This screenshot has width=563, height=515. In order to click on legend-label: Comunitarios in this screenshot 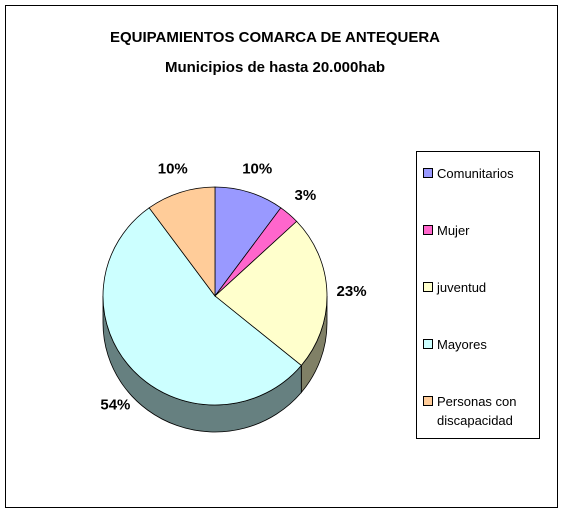, I will do `click(475, 173)`.